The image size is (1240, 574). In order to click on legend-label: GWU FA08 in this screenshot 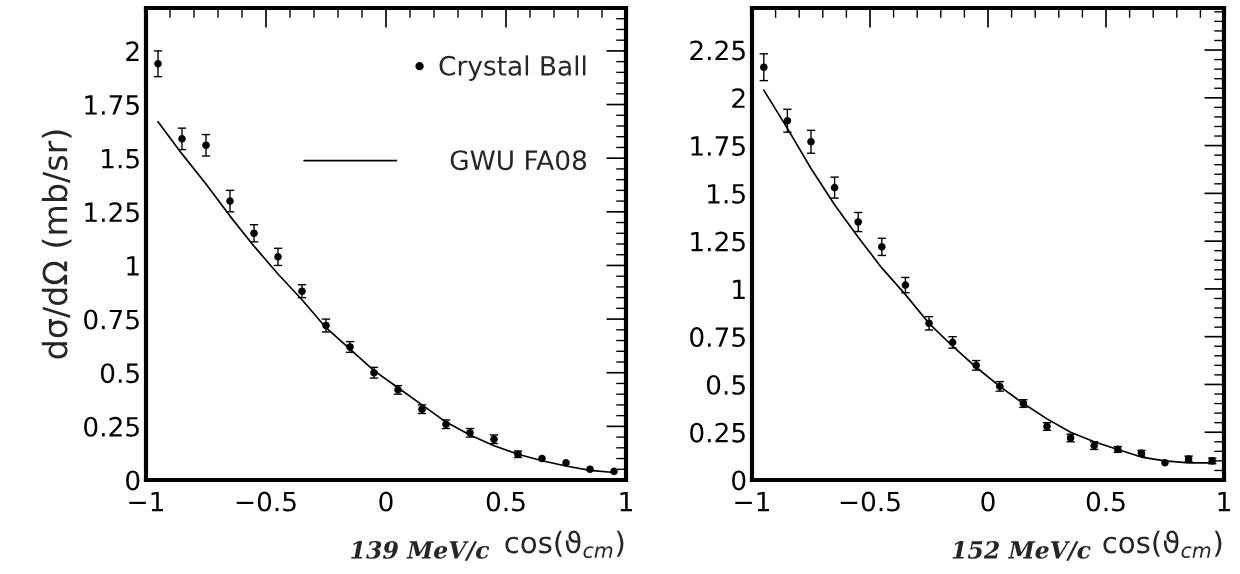, I will do `click(518, 160)`.